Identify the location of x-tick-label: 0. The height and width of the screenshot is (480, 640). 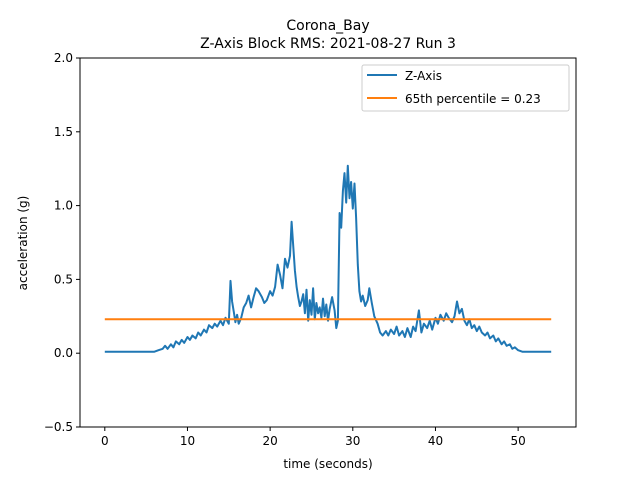
(105, 441).